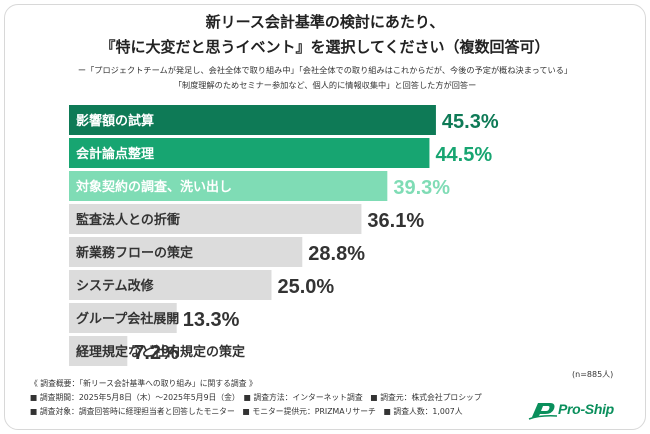  What do you see at coordinates (543, 411) in the screenshot?
I see `proship-logo-icon` at bounding box center [543, 411].